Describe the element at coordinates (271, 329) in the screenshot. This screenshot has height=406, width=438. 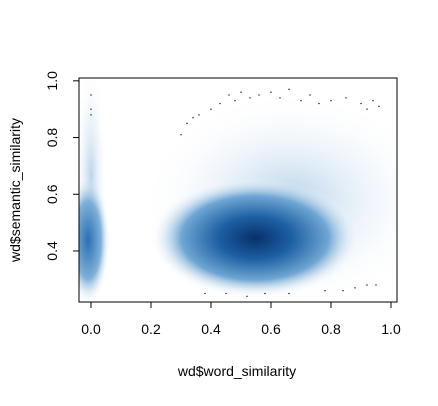
I see `x-tick-label: 0.6` at that location.